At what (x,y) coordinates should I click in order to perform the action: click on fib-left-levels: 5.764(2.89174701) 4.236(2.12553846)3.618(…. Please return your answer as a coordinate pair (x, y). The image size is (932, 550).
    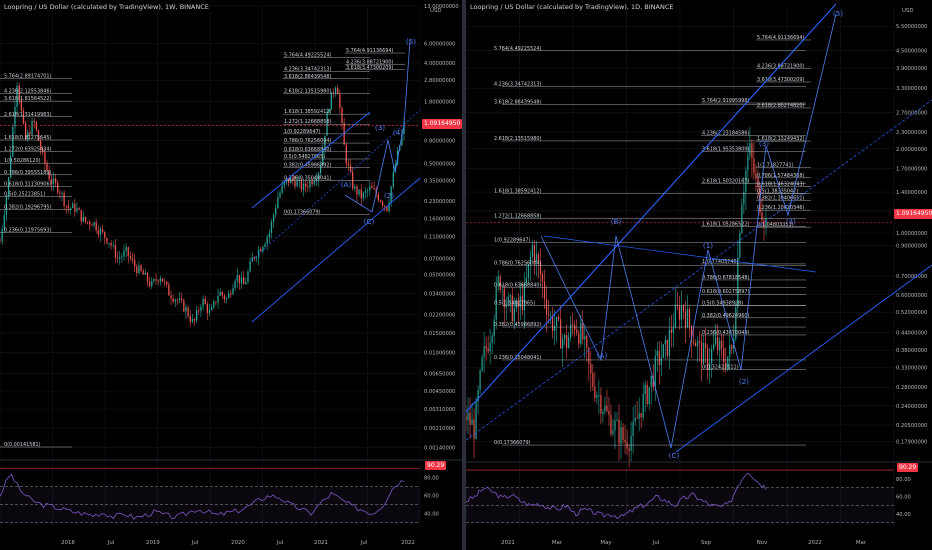
    Looking at the image, I should click on (36, 261).